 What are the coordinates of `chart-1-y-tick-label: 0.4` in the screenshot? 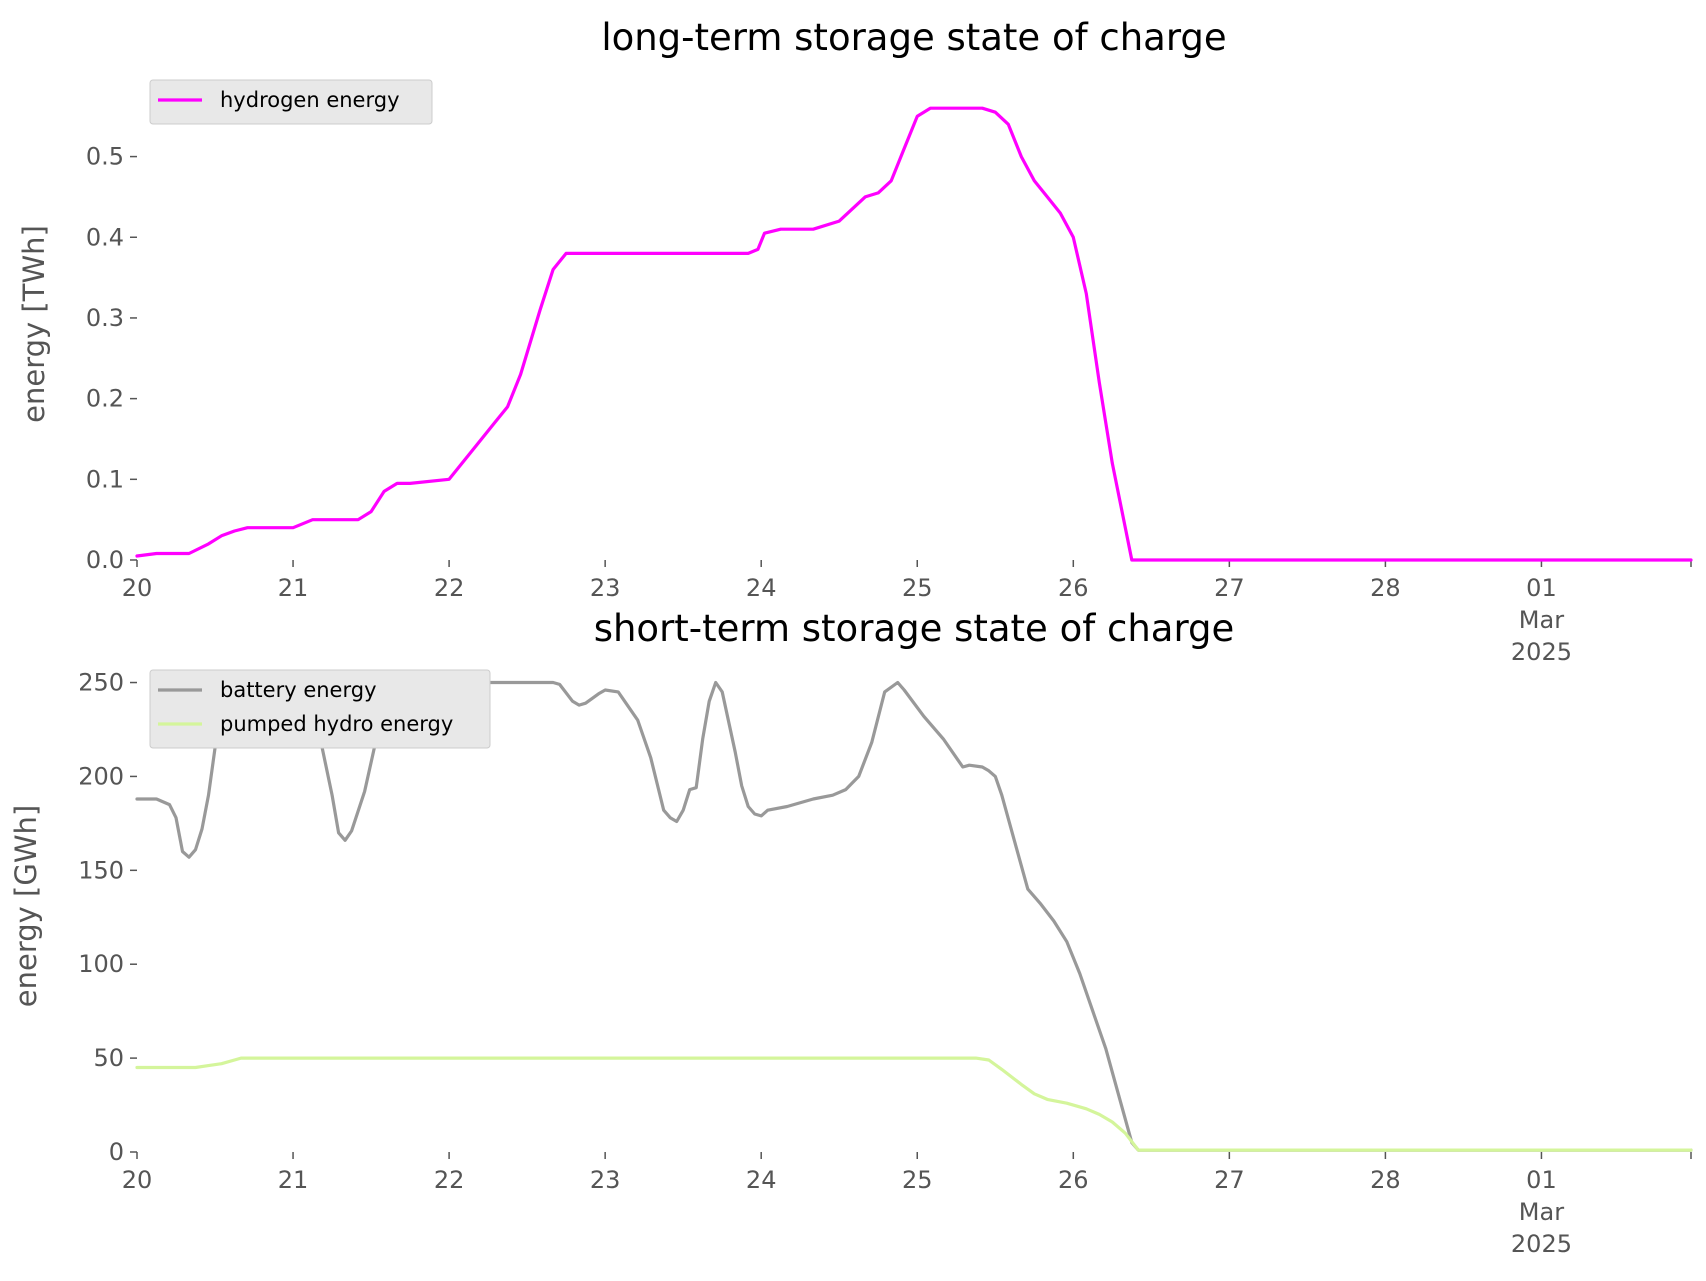 It's located at (105, 237).